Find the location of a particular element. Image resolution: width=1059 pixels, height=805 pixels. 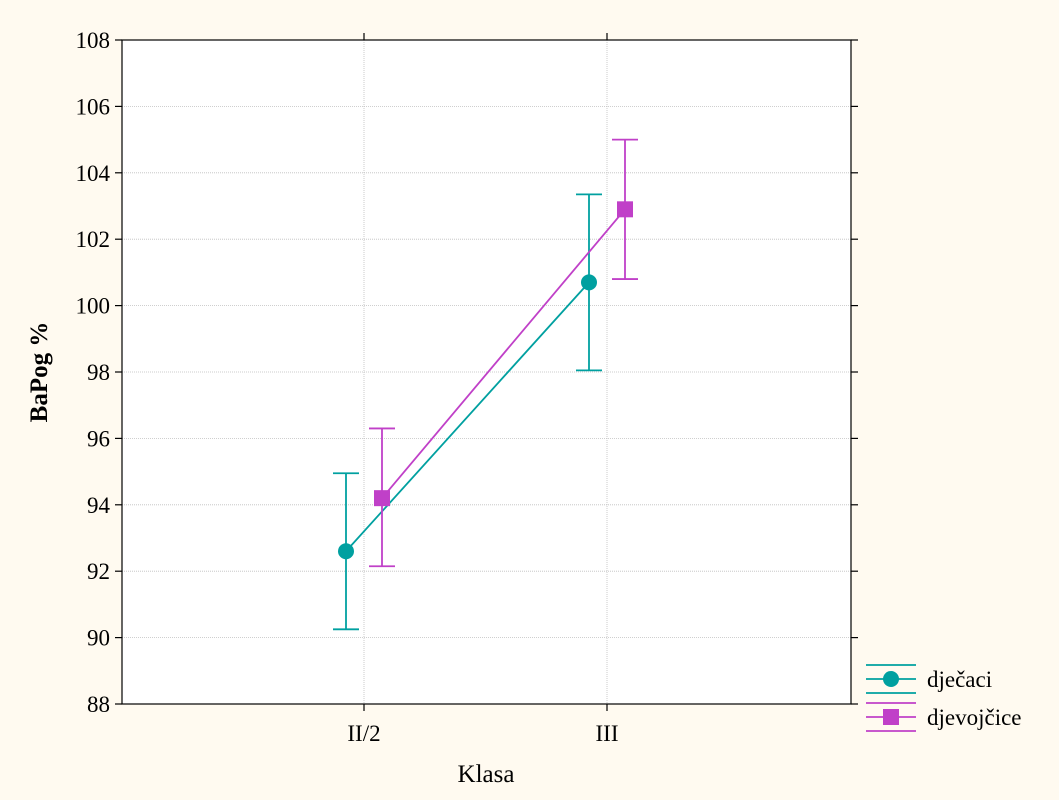

legend-item: dječaci is located at coordinates (929, 679).